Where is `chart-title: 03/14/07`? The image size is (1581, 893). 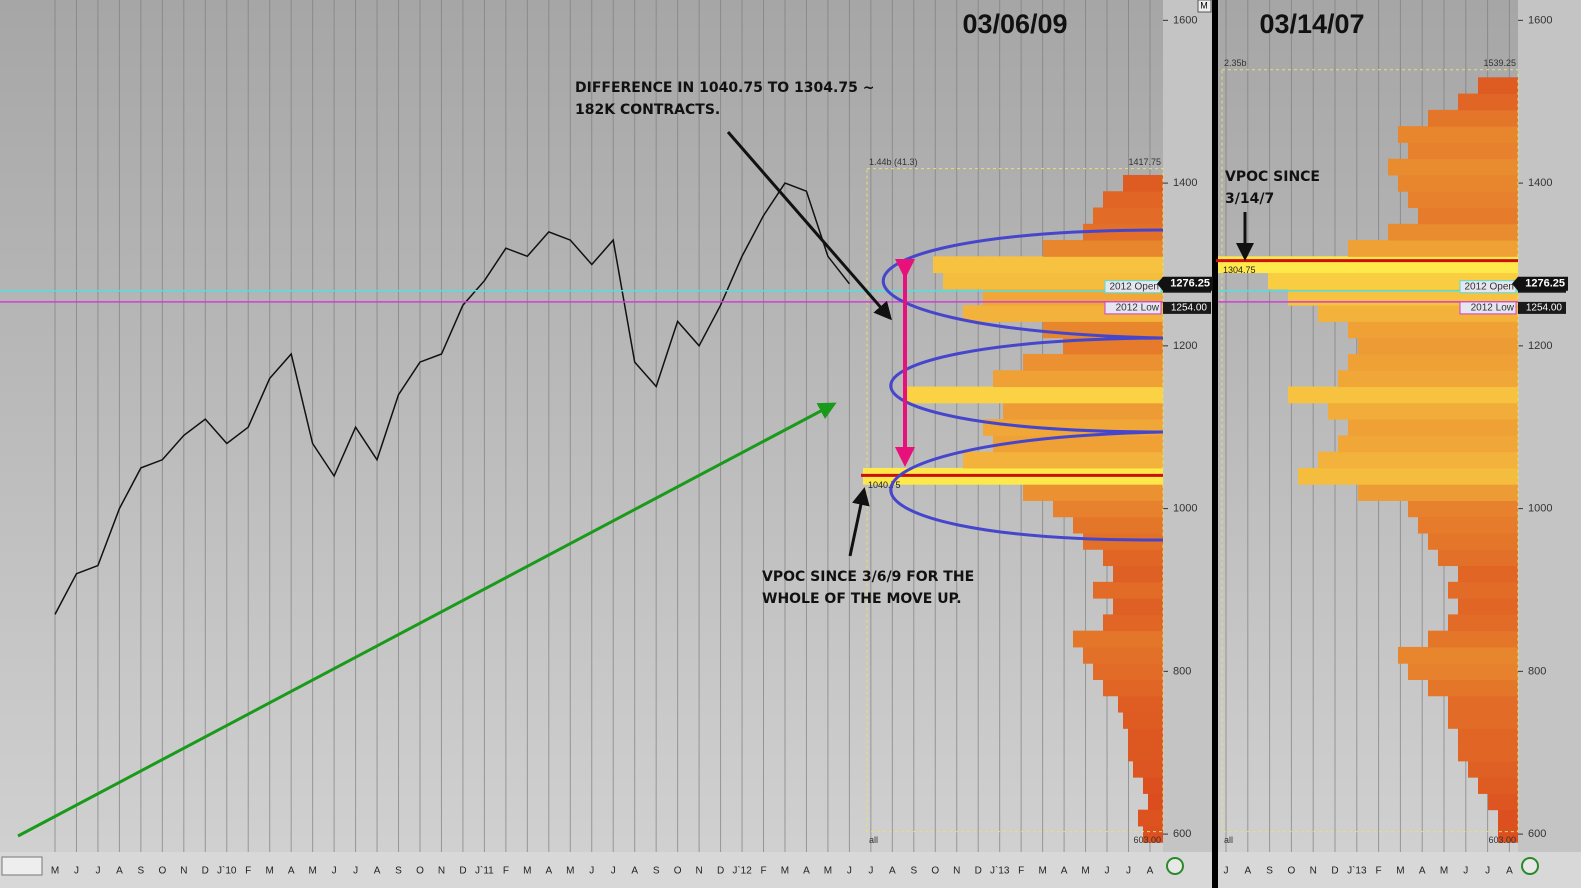 chart-title: 03/14/07 is located at coordinates (1311, 24).